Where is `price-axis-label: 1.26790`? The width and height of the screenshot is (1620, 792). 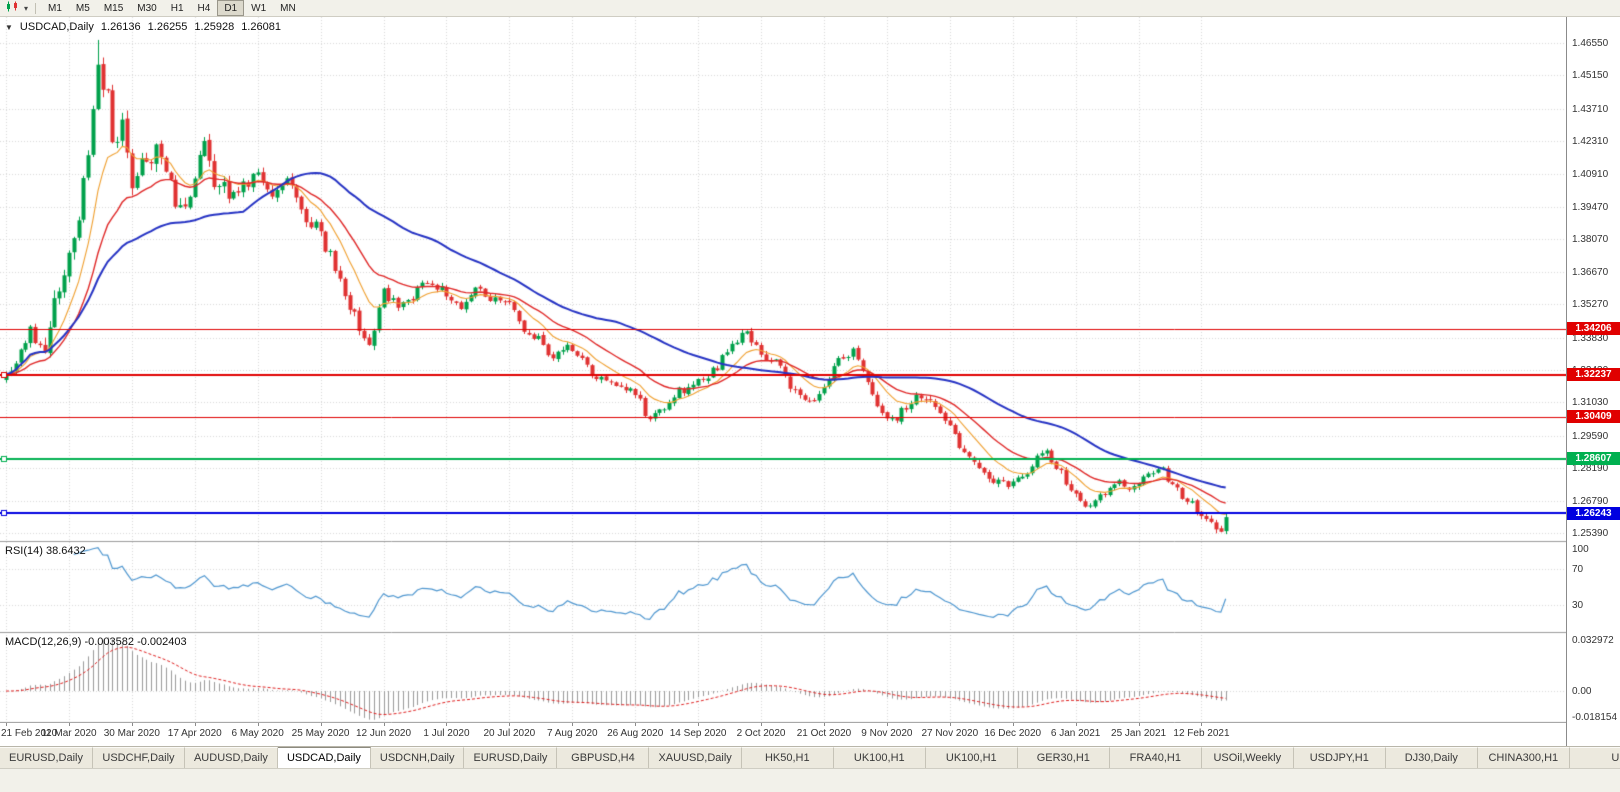 price-axis-label: 1.26790 is located at coordinates (1590, 501).